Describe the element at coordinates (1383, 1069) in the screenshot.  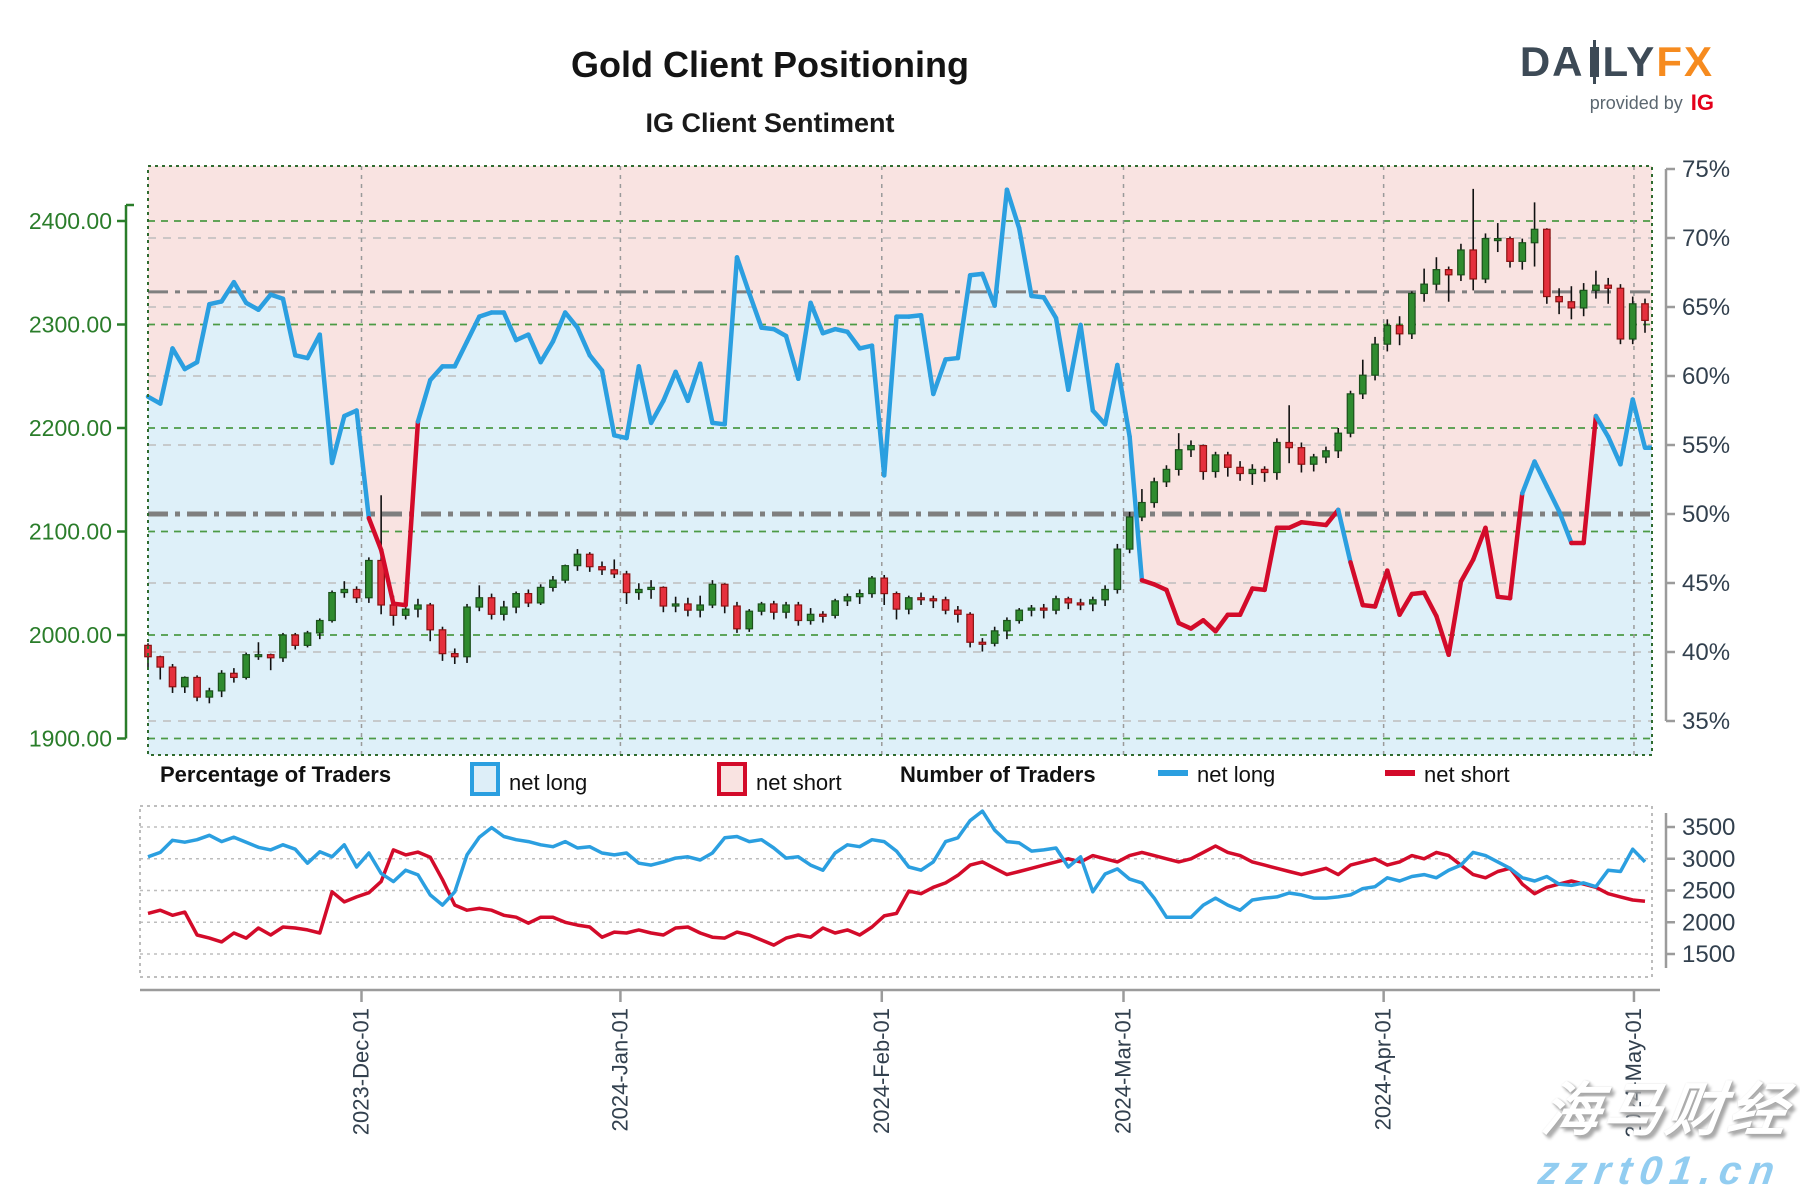
I see `x-tick-label: 2024-Apr-01` at that location.